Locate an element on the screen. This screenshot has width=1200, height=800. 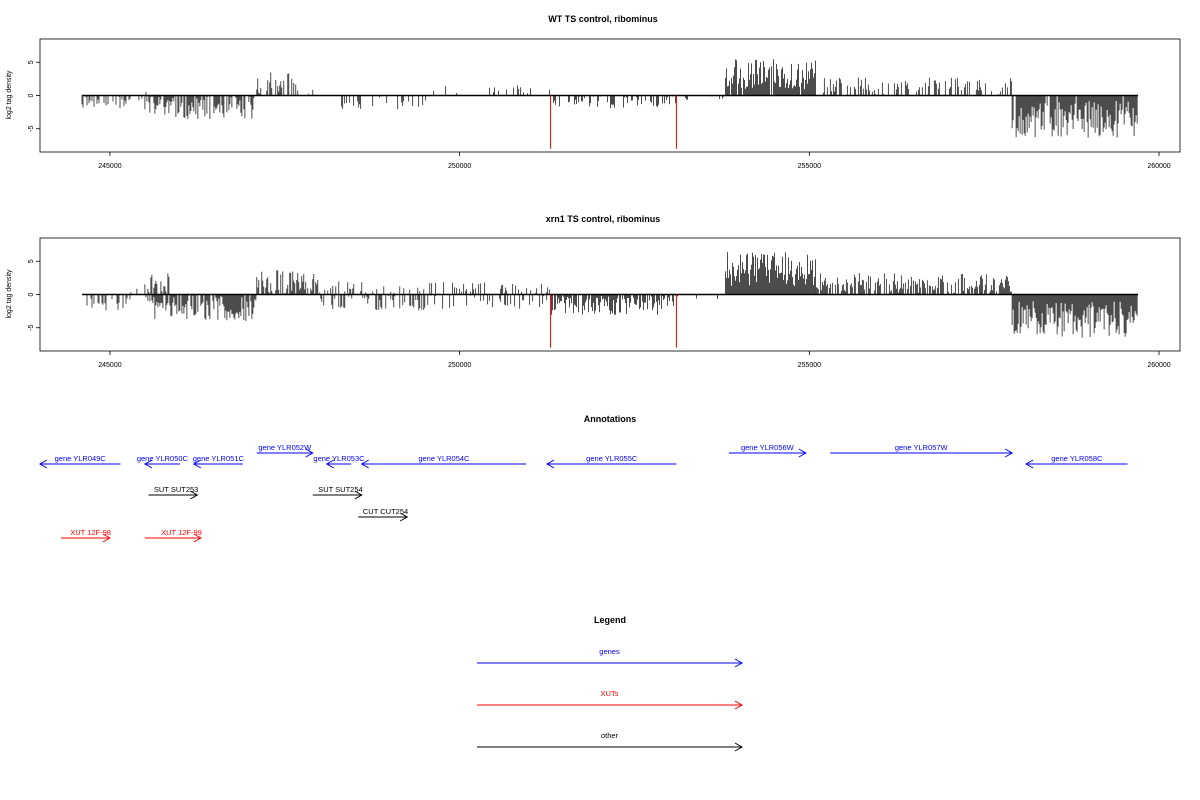
feature-label: gene YLR056W is located at coordinates (768, 447).